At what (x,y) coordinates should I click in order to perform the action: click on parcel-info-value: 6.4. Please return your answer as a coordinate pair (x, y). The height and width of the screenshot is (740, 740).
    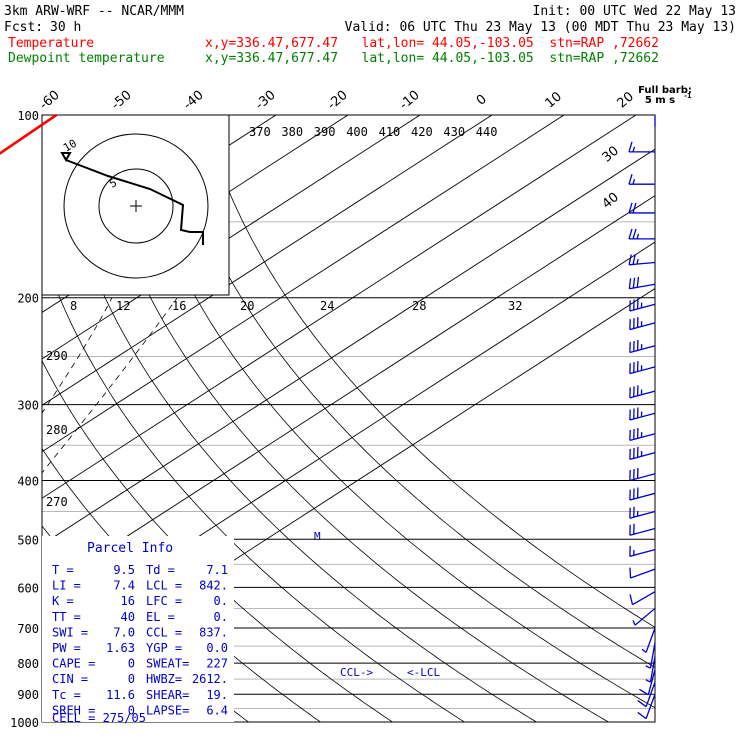
    Looking at the image, I should click on (217, 710).